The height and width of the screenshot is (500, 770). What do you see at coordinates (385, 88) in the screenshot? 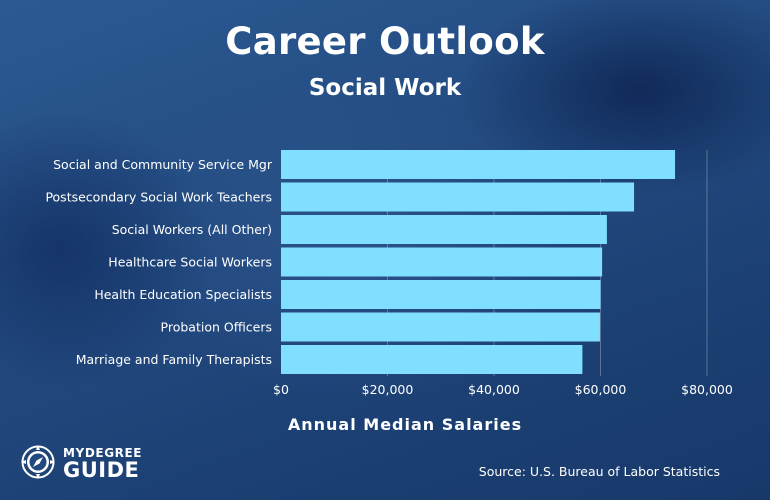
I see `chart-subtitle: Social Work` at bounding box center [385, 88].